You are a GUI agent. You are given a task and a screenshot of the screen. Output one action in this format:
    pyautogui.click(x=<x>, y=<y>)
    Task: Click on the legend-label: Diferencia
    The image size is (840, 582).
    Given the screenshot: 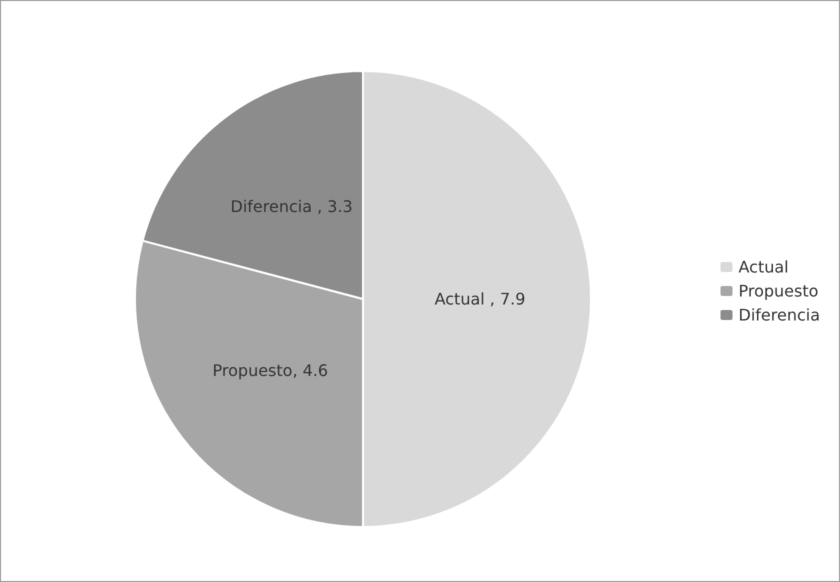 What is the action you would take?
    pyautogui.click(x=779, y=315)
    